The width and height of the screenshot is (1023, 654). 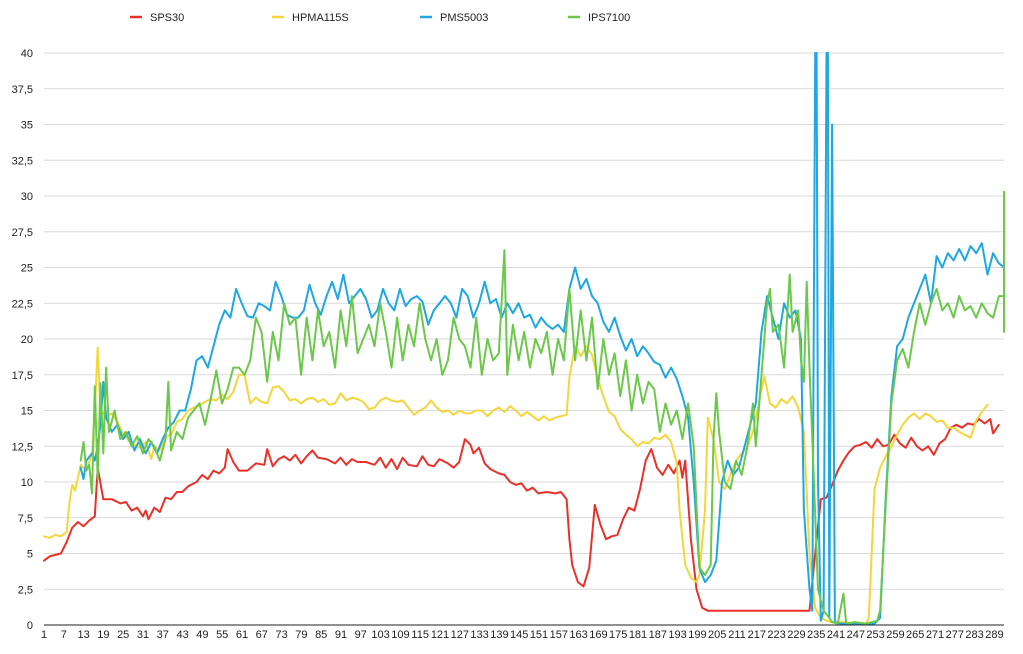 What do you see at coordinates (816, 635) in the screenshot?
I see `x-tick-label: 235` at bounding box center [816, 635].